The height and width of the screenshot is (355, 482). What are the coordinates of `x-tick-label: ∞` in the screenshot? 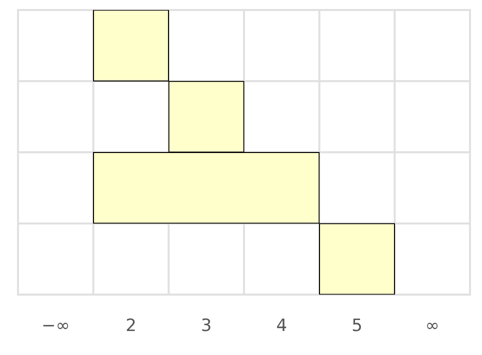 It's located at (432, 326).